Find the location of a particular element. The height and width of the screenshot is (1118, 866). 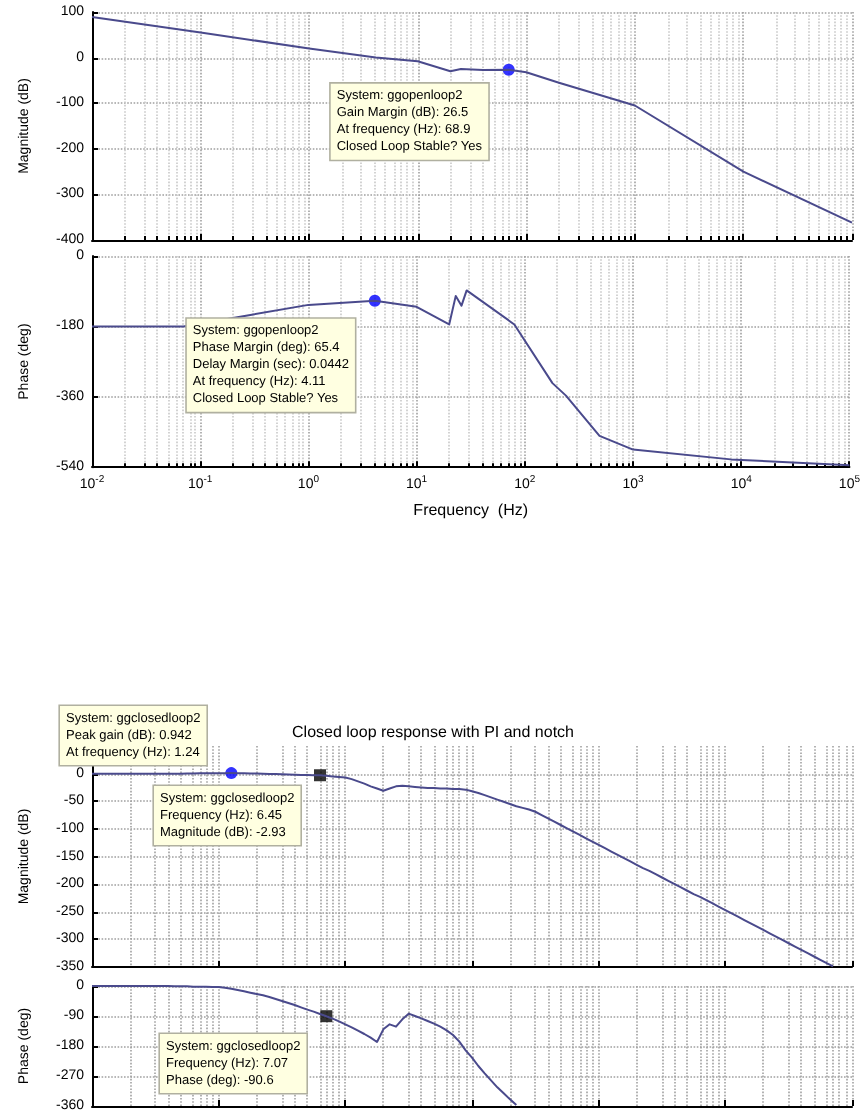

line-series is located at coordinates (304, 1045).